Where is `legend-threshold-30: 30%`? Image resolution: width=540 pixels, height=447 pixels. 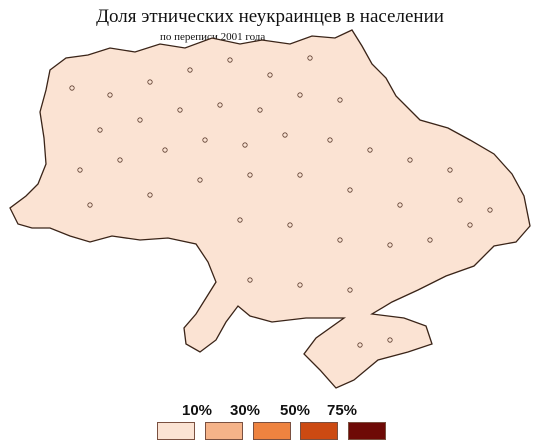 legend-threshold-30: 30% is located at coordinates (245, 410).